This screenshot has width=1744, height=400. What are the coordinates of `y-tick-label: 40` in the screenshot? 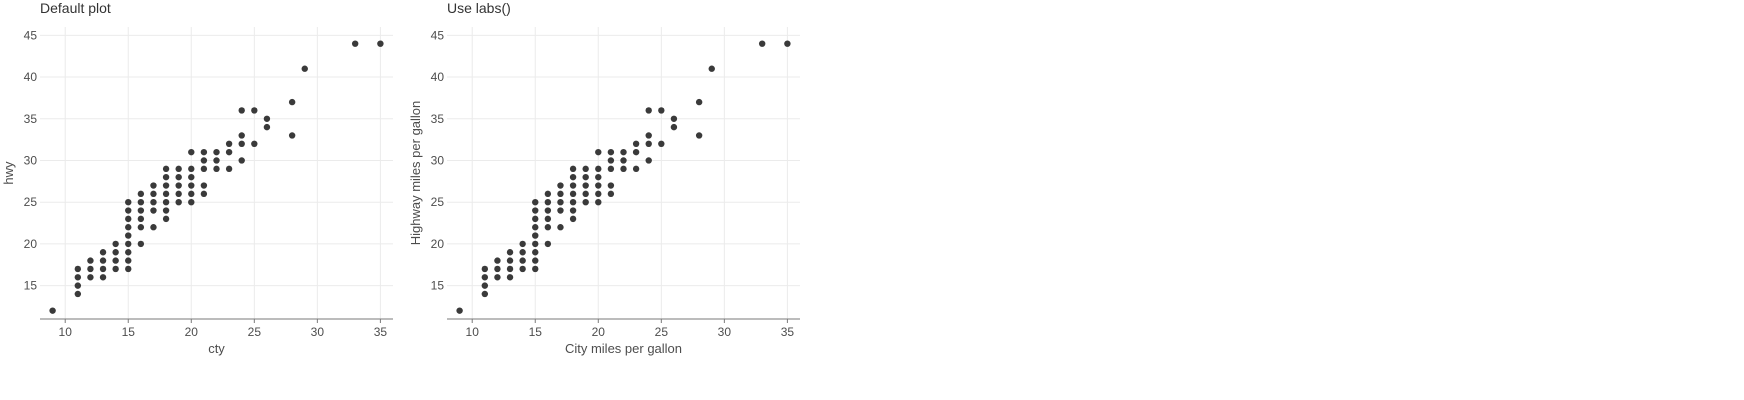 It's located at (31, 77).